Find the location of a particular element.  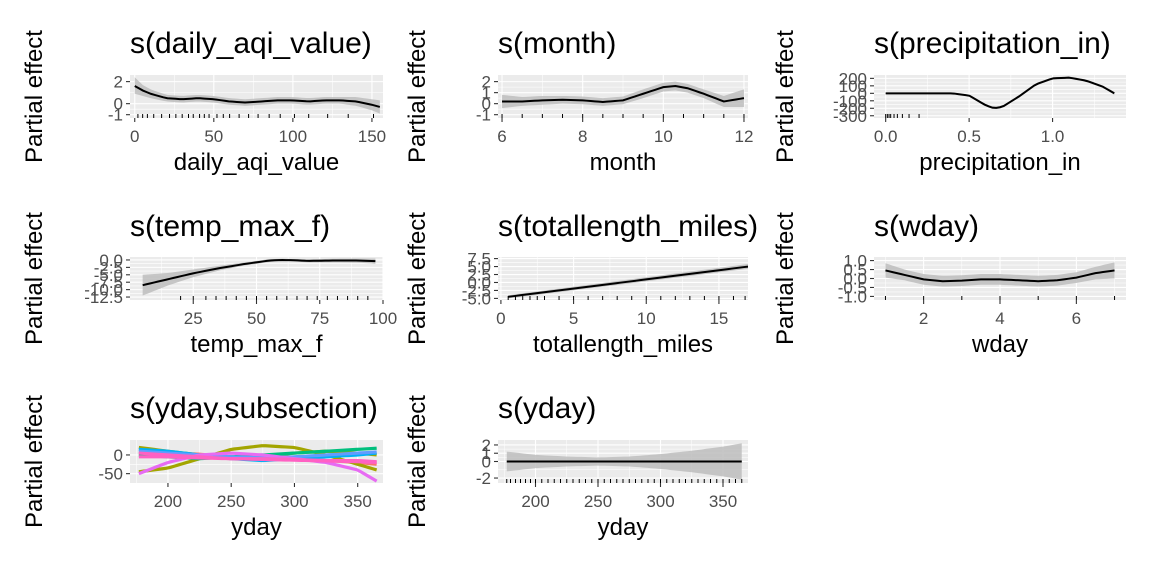

panel-title-wrap: s(totallength_miles) is located at coordinates (628, 226).